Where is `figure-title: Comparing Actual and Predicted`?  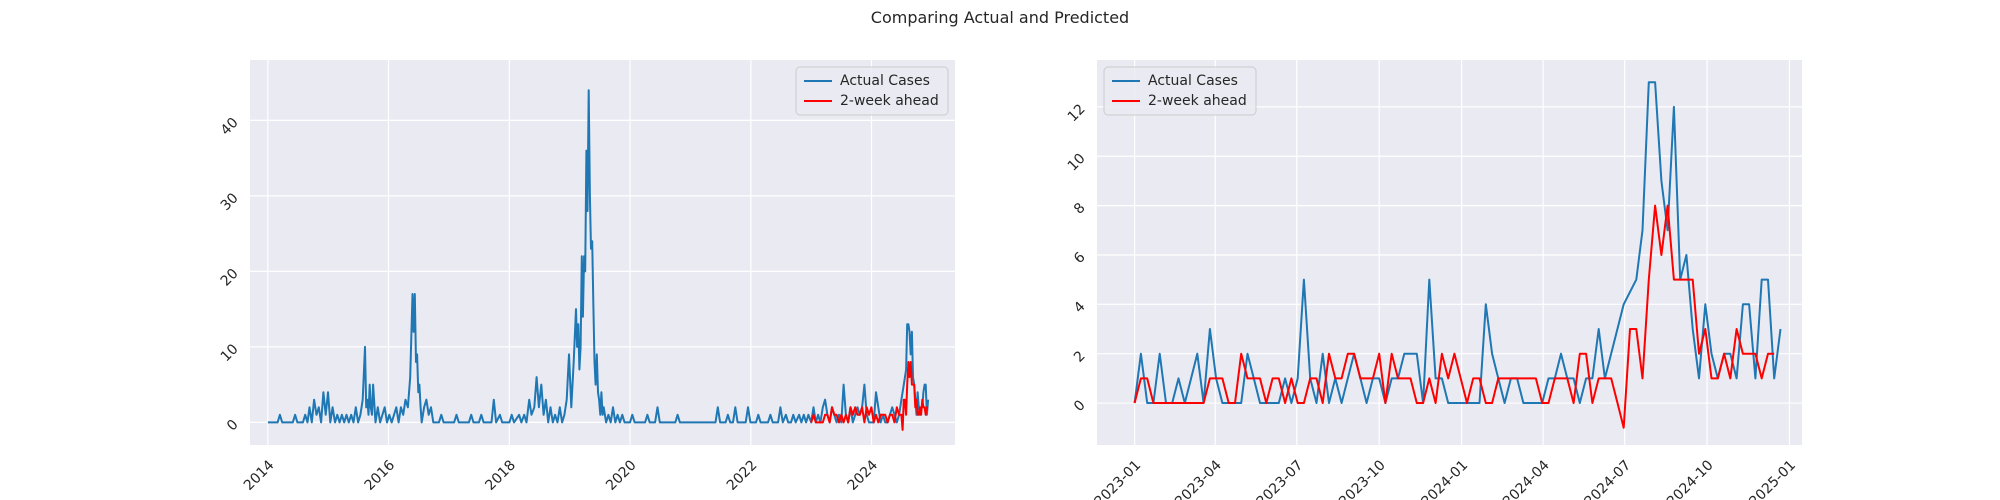
figure-title: Comparing Actual and Predicted is located at coordinates (1000, 17).